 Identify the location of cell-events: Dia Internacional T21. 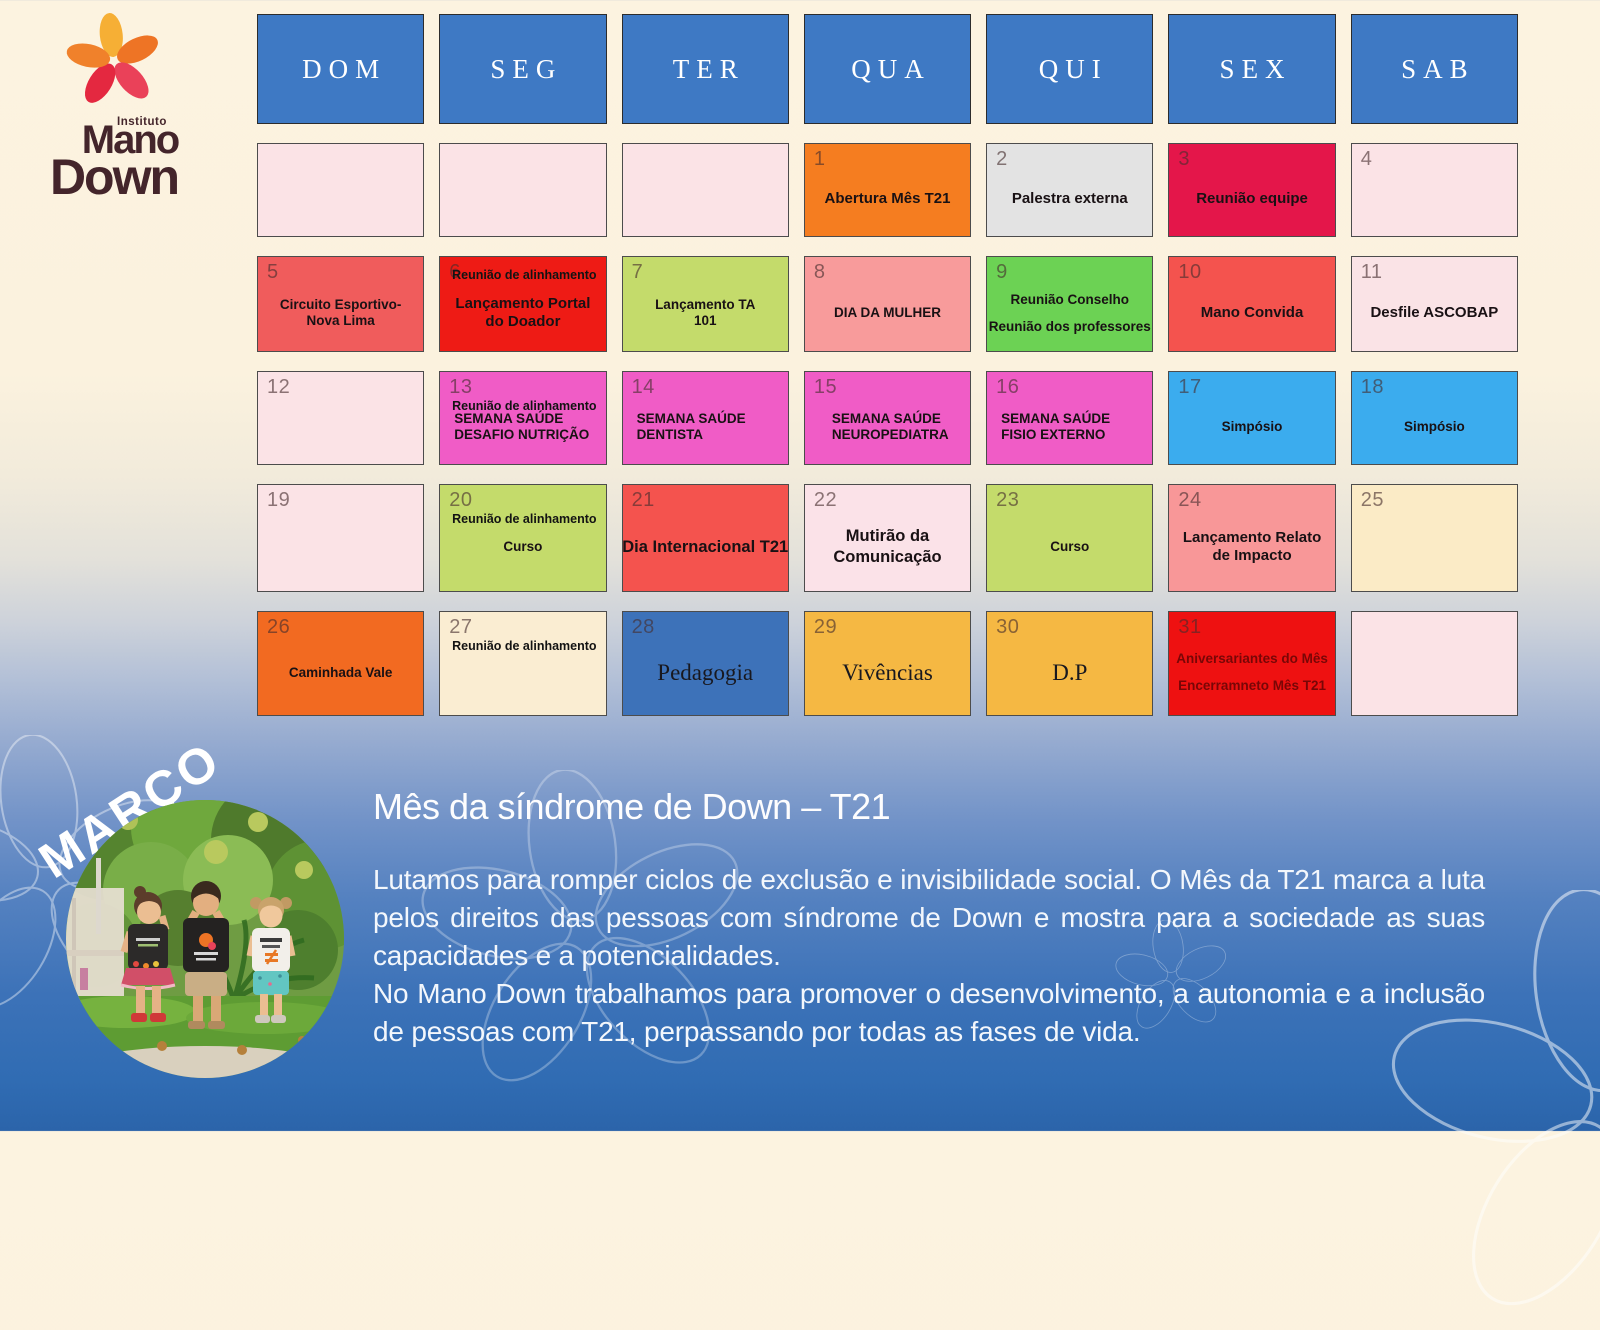
(705, 538).